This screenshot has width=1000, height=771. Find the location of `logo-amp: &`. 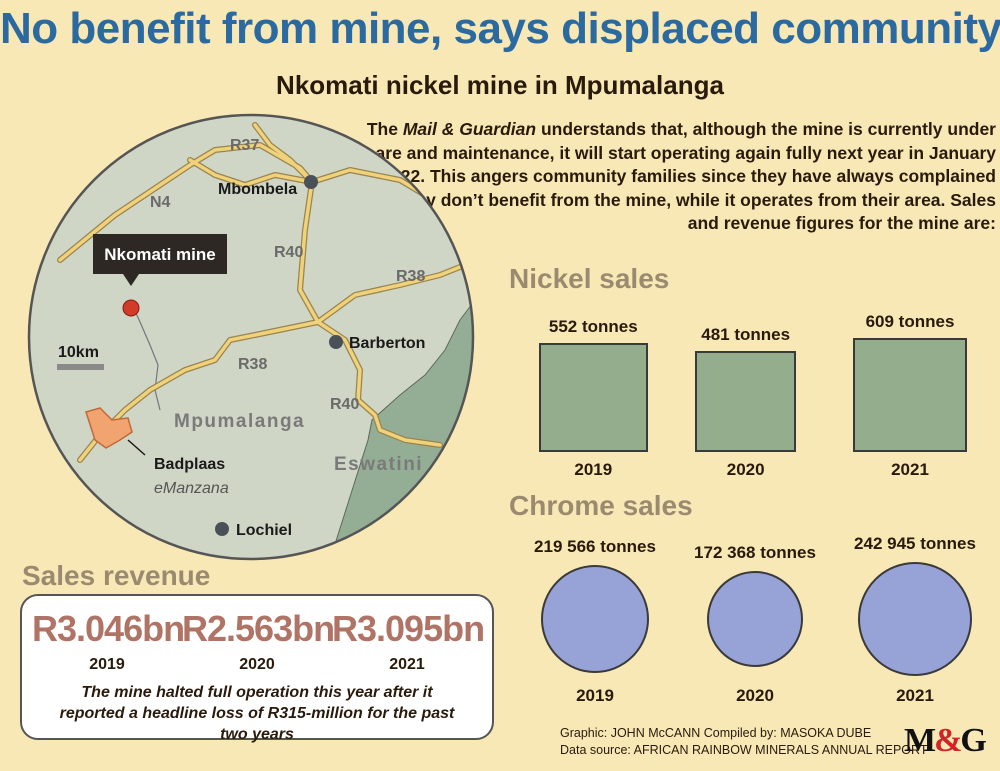

logo-amp: & is located at coordinates (948, 740).